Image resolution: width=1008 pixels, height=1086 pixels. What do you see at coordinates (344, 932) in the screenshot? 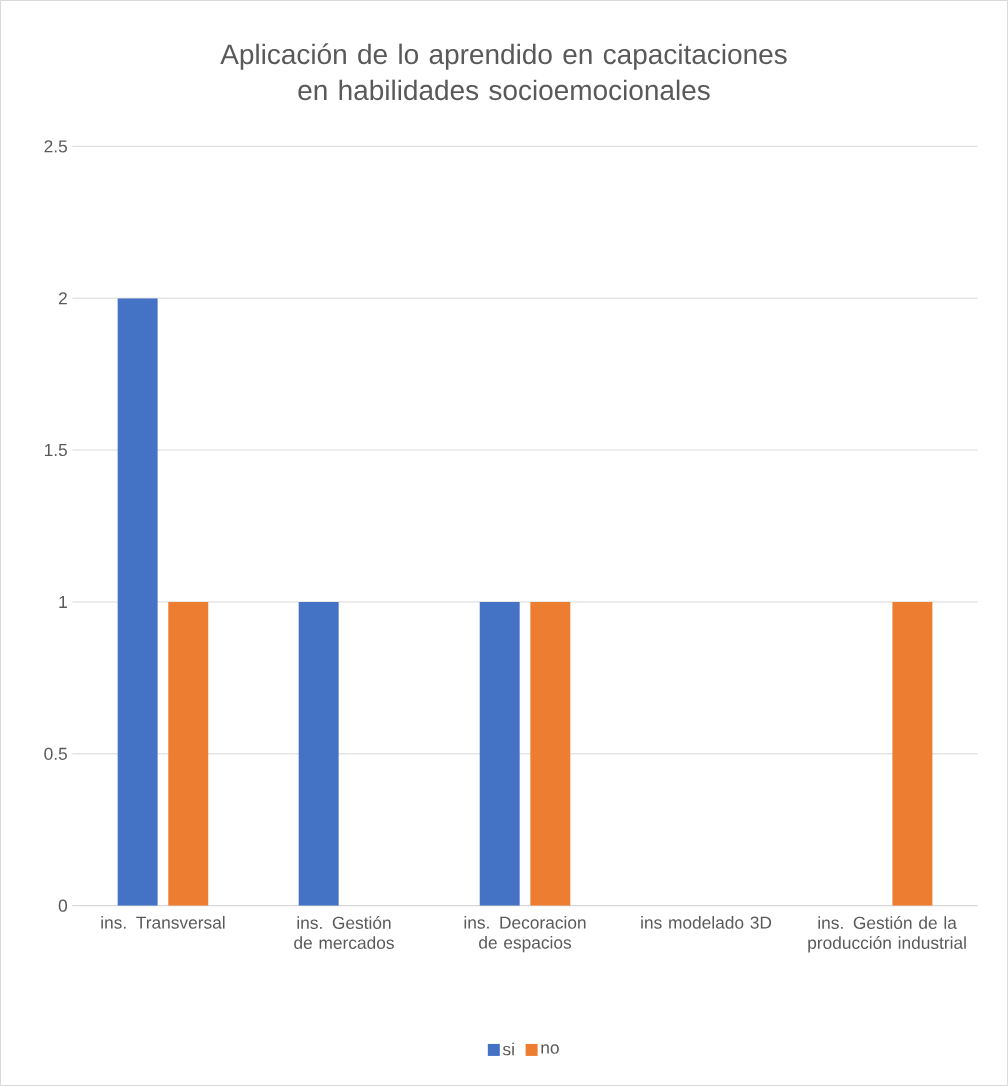
I see `x-tick-label: ins. Gestión de mercados` at bounding box center [344, 932].